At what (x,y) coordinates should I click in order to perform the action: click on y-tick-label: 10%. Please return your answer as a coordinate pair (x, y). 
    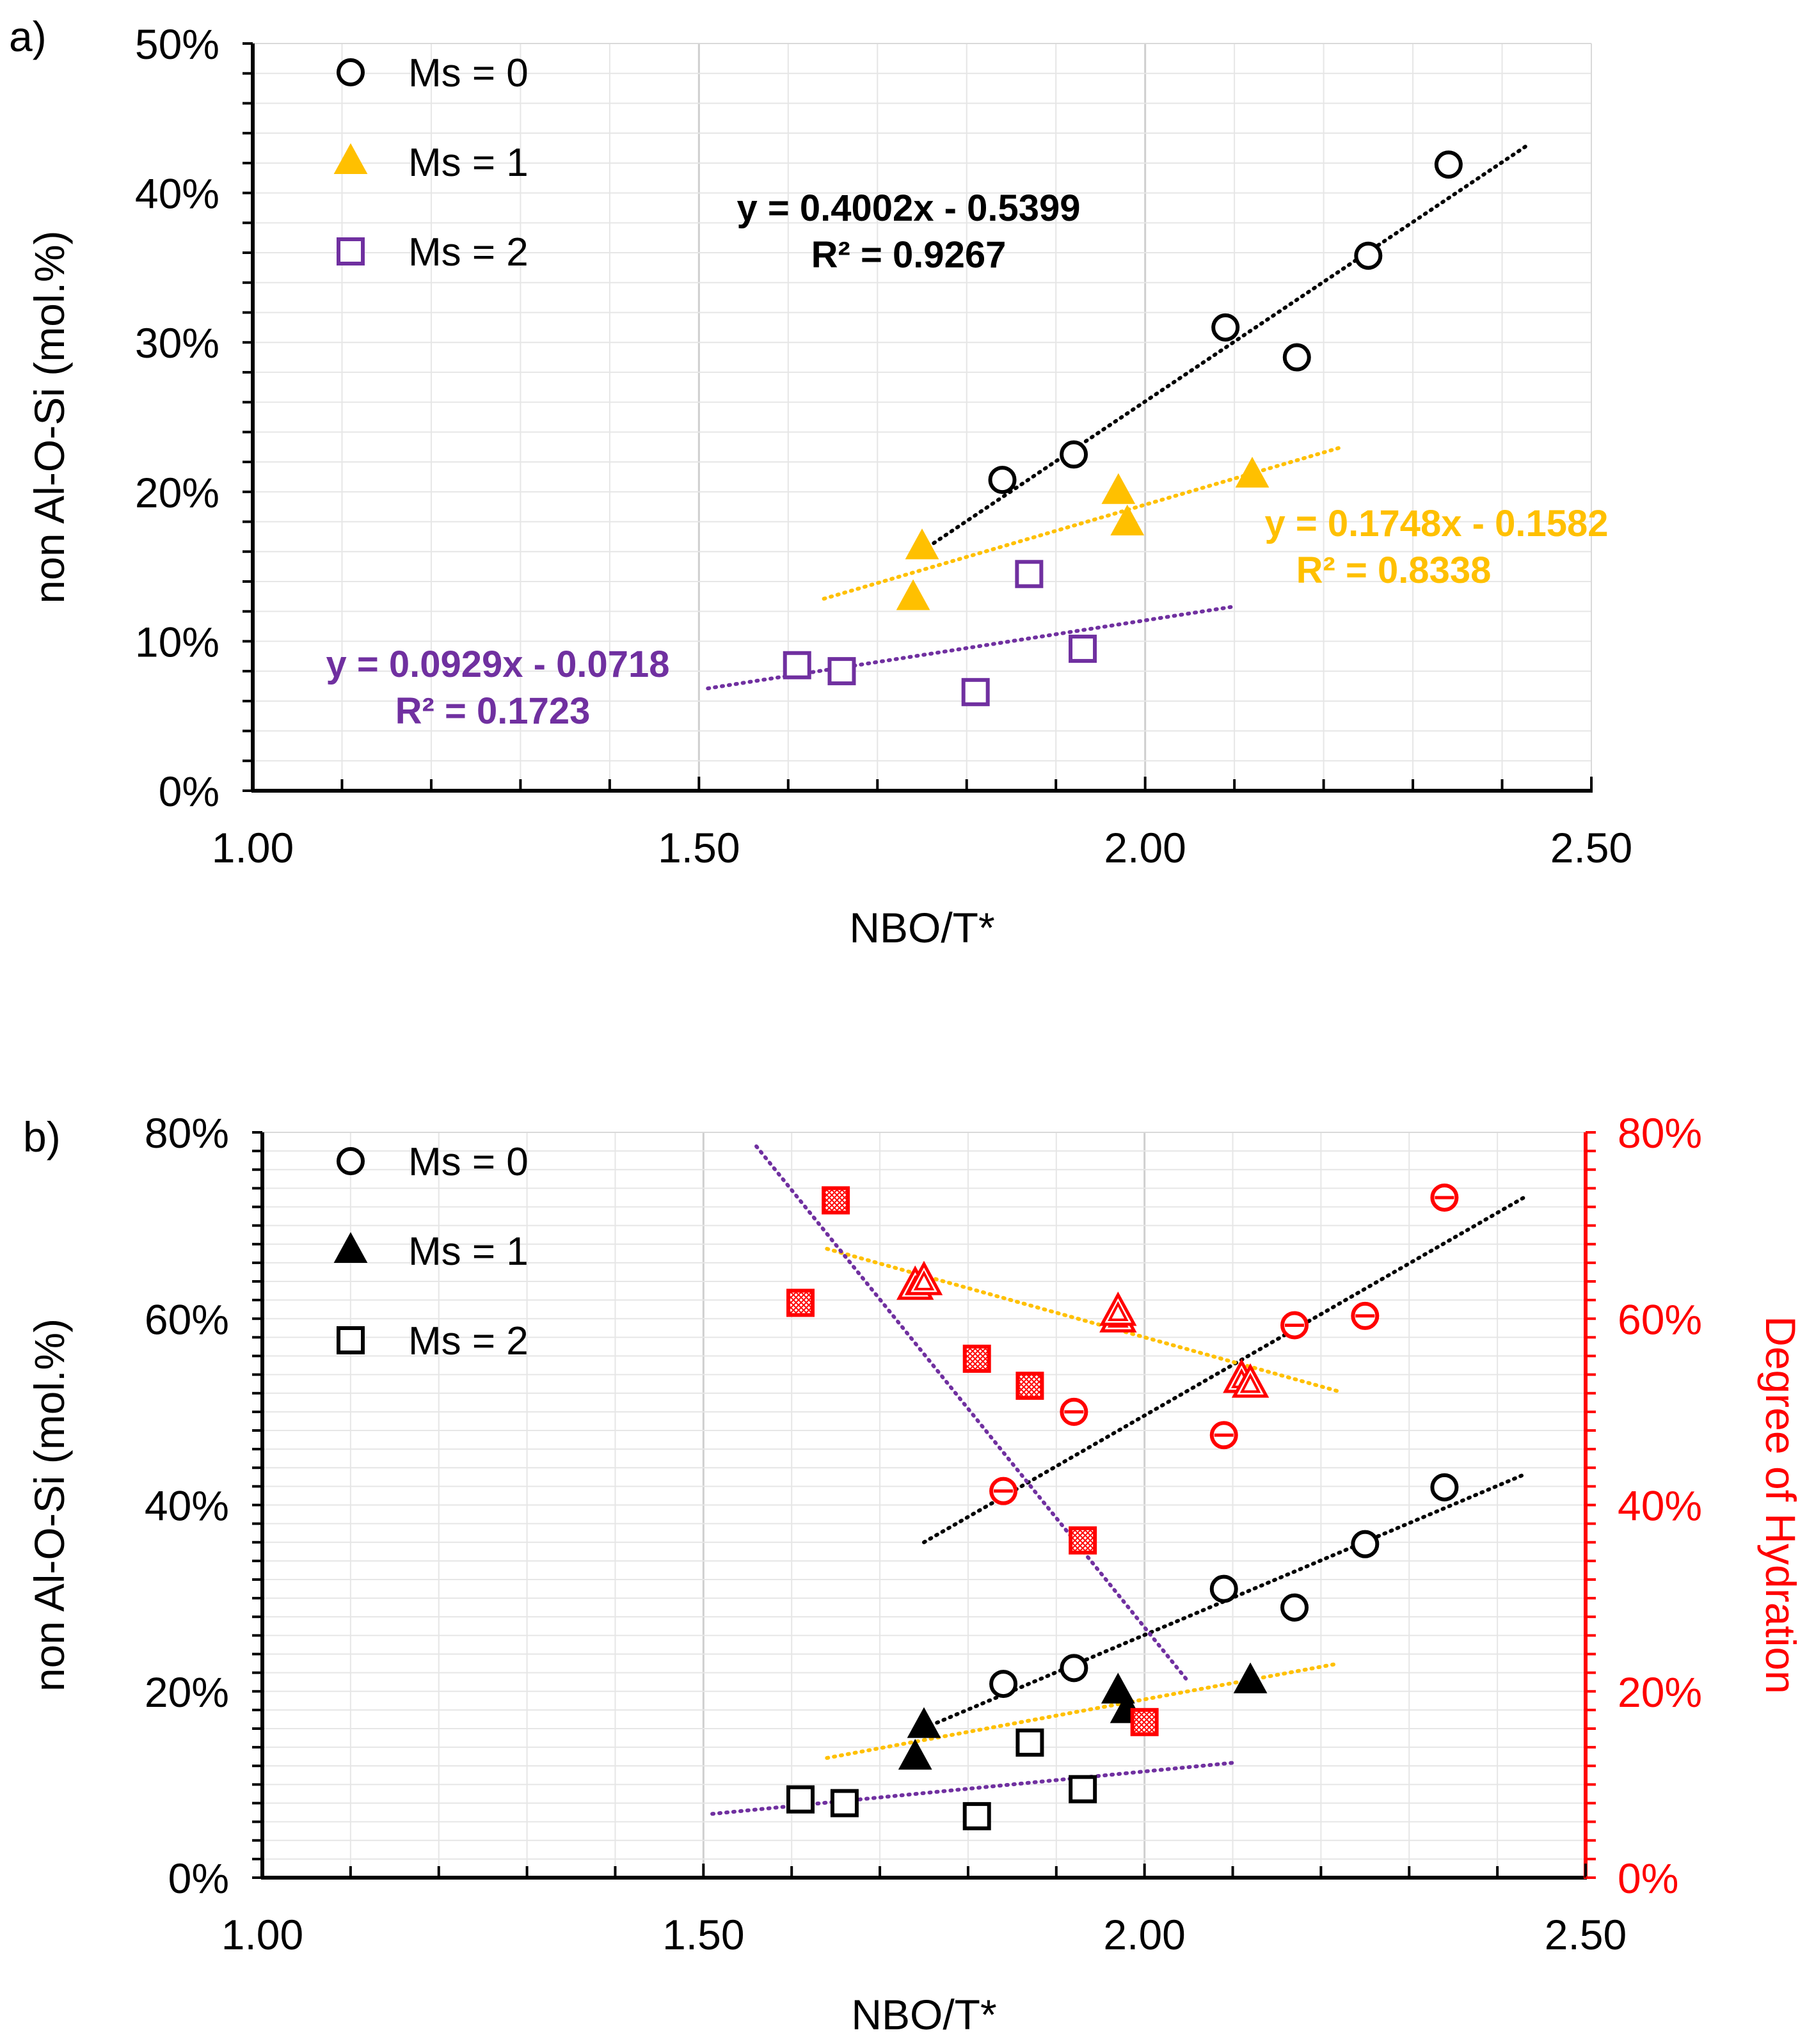
    Looking at the image, I should click on (177, 641).